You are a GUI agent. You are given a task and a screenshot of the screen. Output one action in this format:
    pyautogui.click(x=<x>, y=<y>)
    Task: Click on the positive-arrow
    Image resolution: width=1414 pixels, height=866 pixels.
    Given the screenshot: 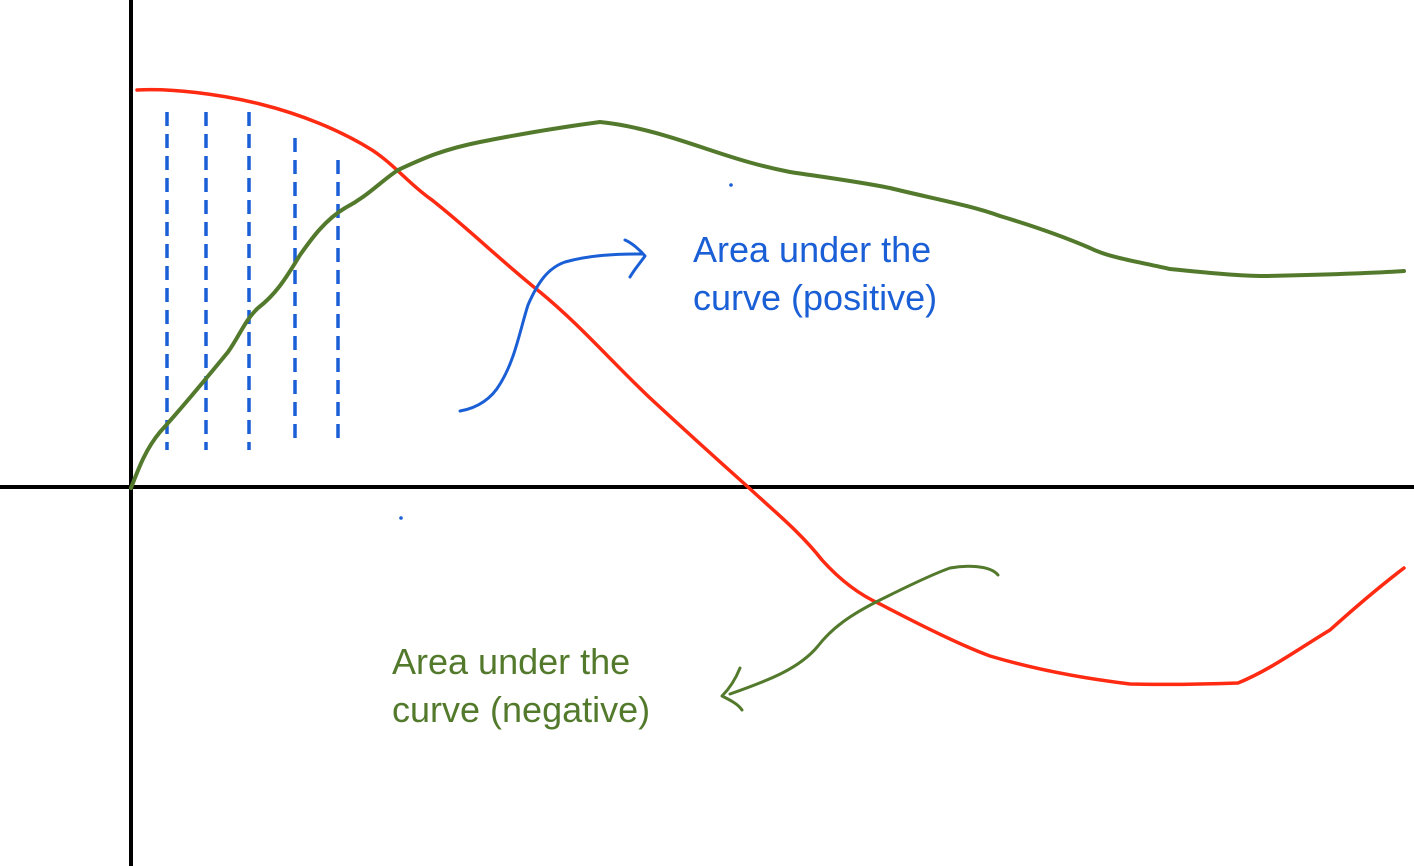 What is the action you would take?
    pyautogui.click(x=552, y=325)
    